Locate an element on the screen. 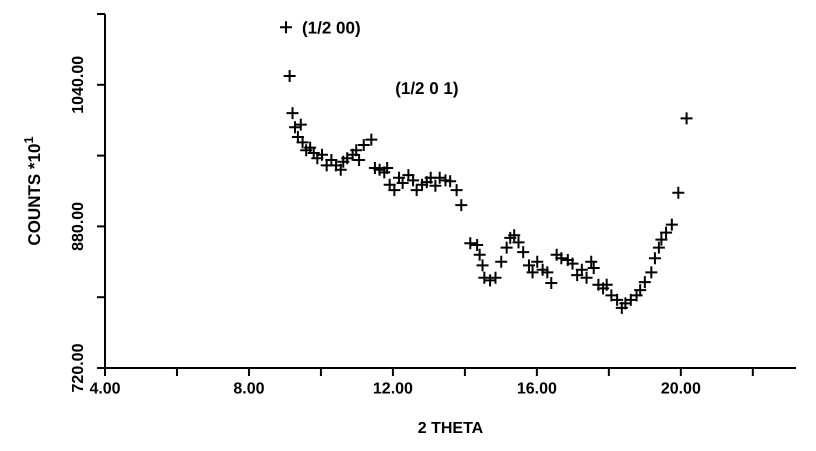 The height and width of the screenshot is (451, 816). x-tick-label: 12.00 is located at coordinates (393, 389).